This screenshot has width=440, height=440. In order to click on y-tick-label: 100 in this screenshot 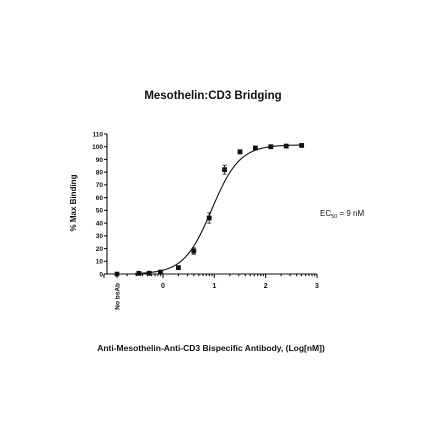, I will do `click(97, 147)`.